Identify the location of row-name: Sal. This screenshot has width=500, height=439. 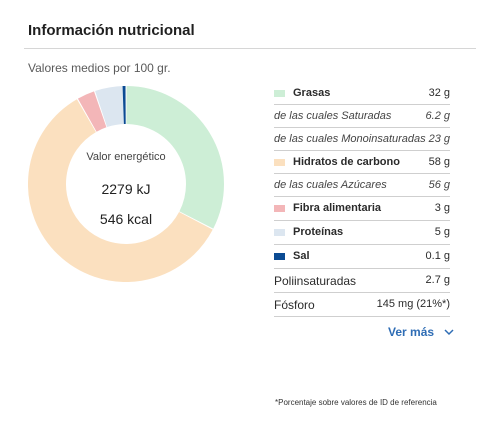
(301, 256).